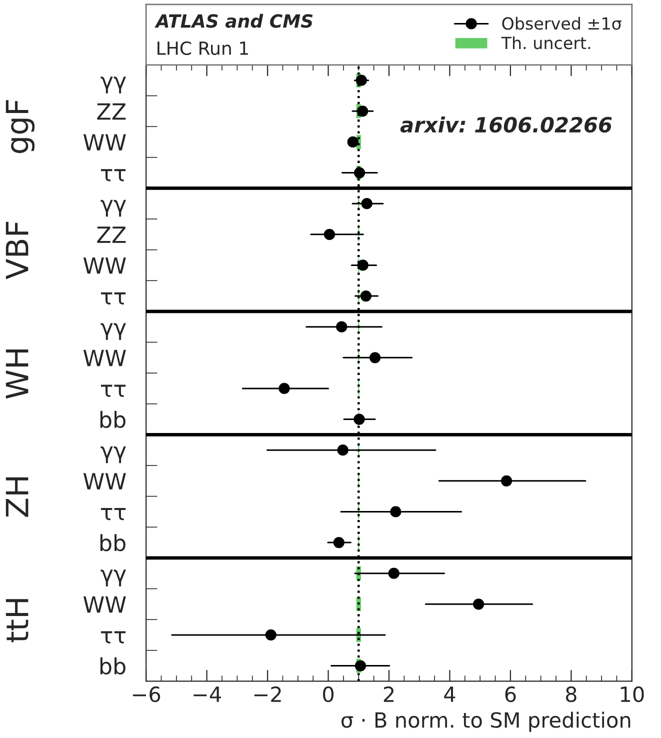 This screenshot has width=661, height=738. Describe the element at coordinates (233, 21) in the screenshot. I see `chart-title: ATLAS and CMS` at that location.